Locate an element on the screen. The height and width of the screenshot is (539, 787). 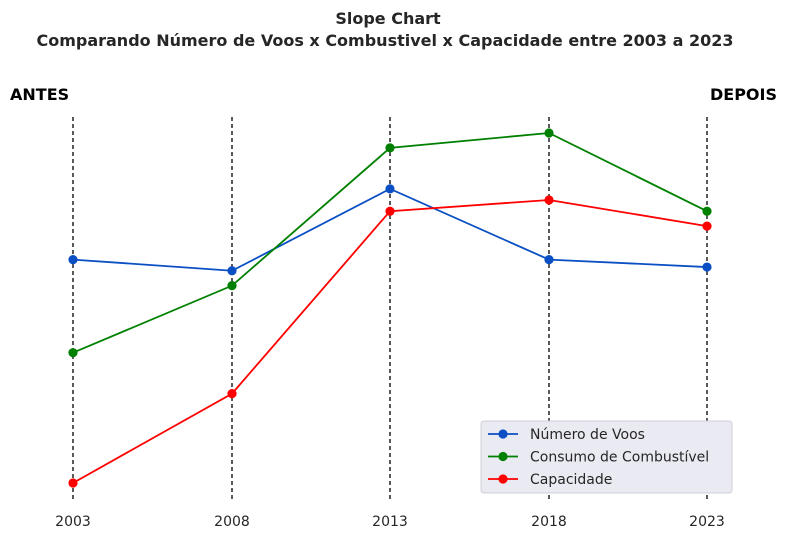
data-point-1-2023 is located at coordinates (707, 267).